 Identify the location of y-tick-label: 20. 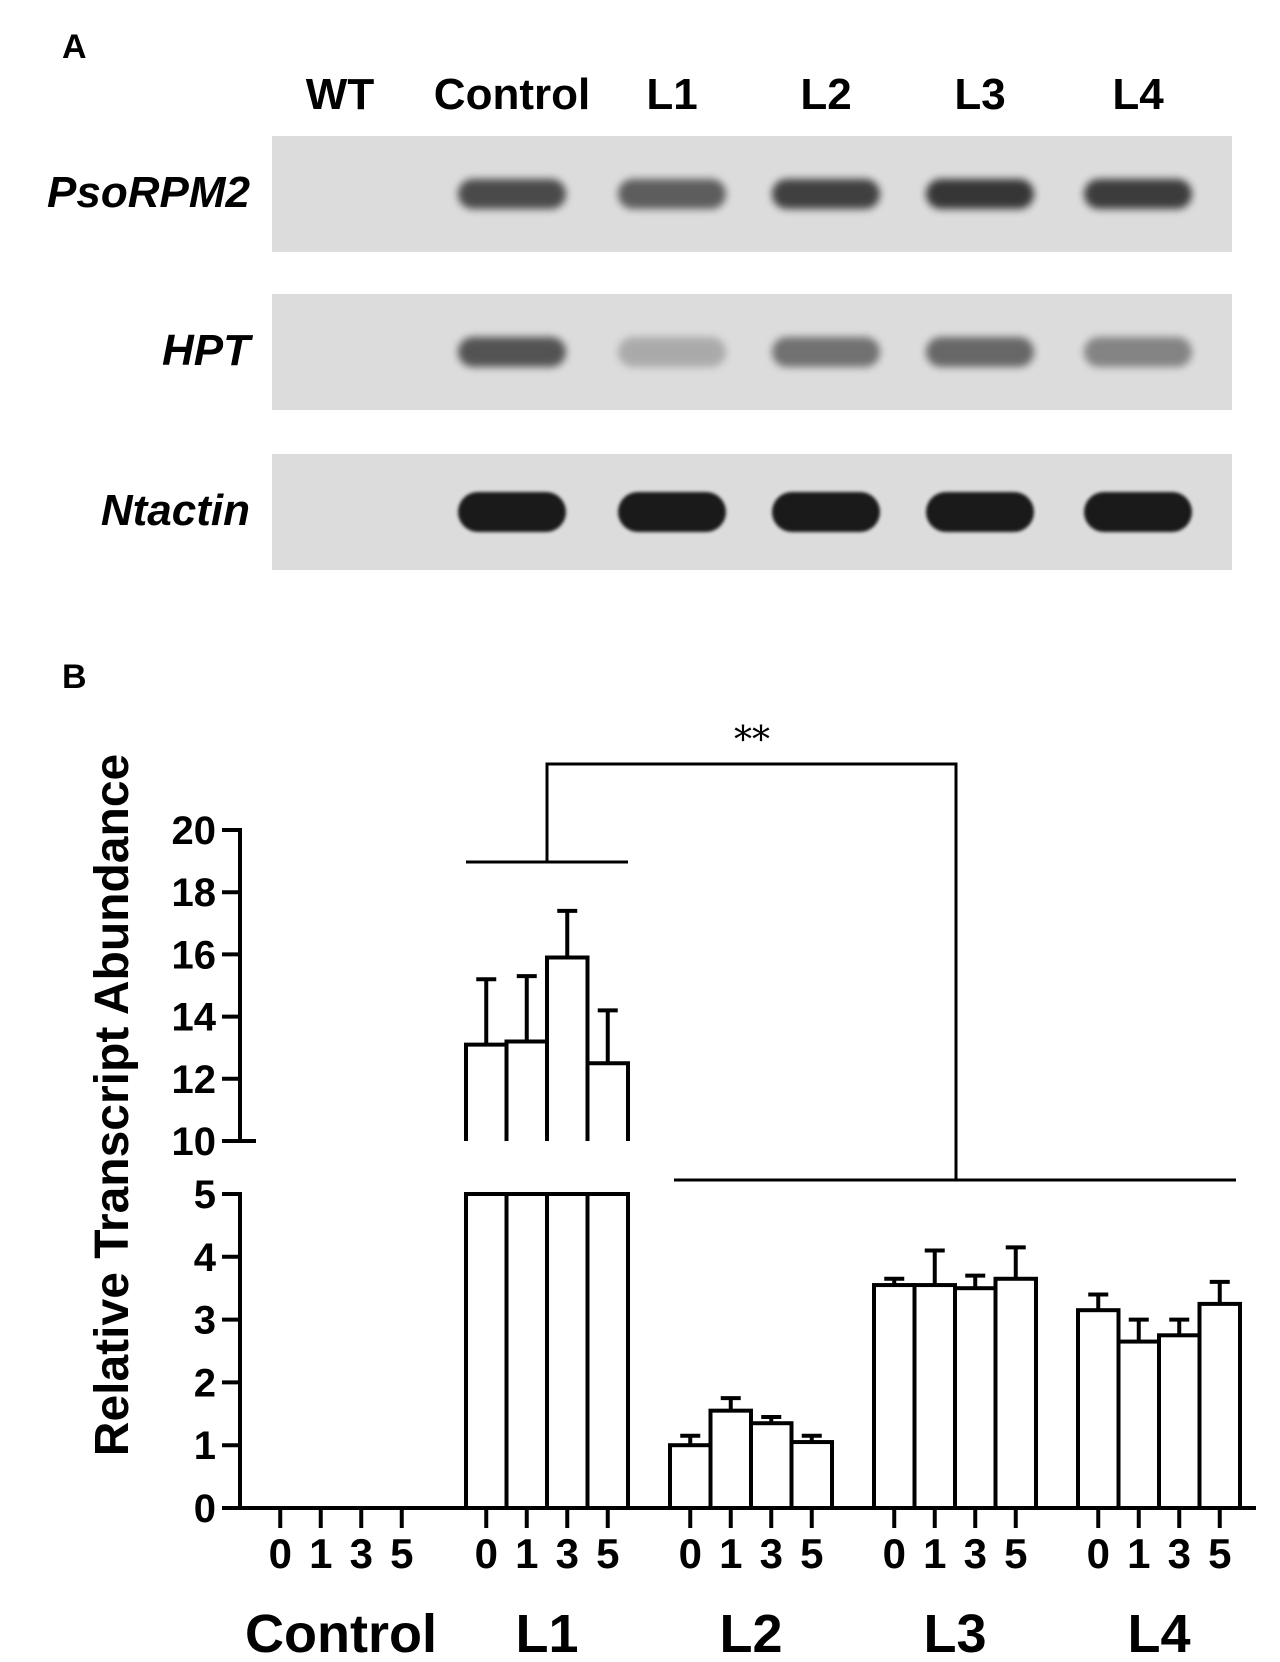
(194, 831).